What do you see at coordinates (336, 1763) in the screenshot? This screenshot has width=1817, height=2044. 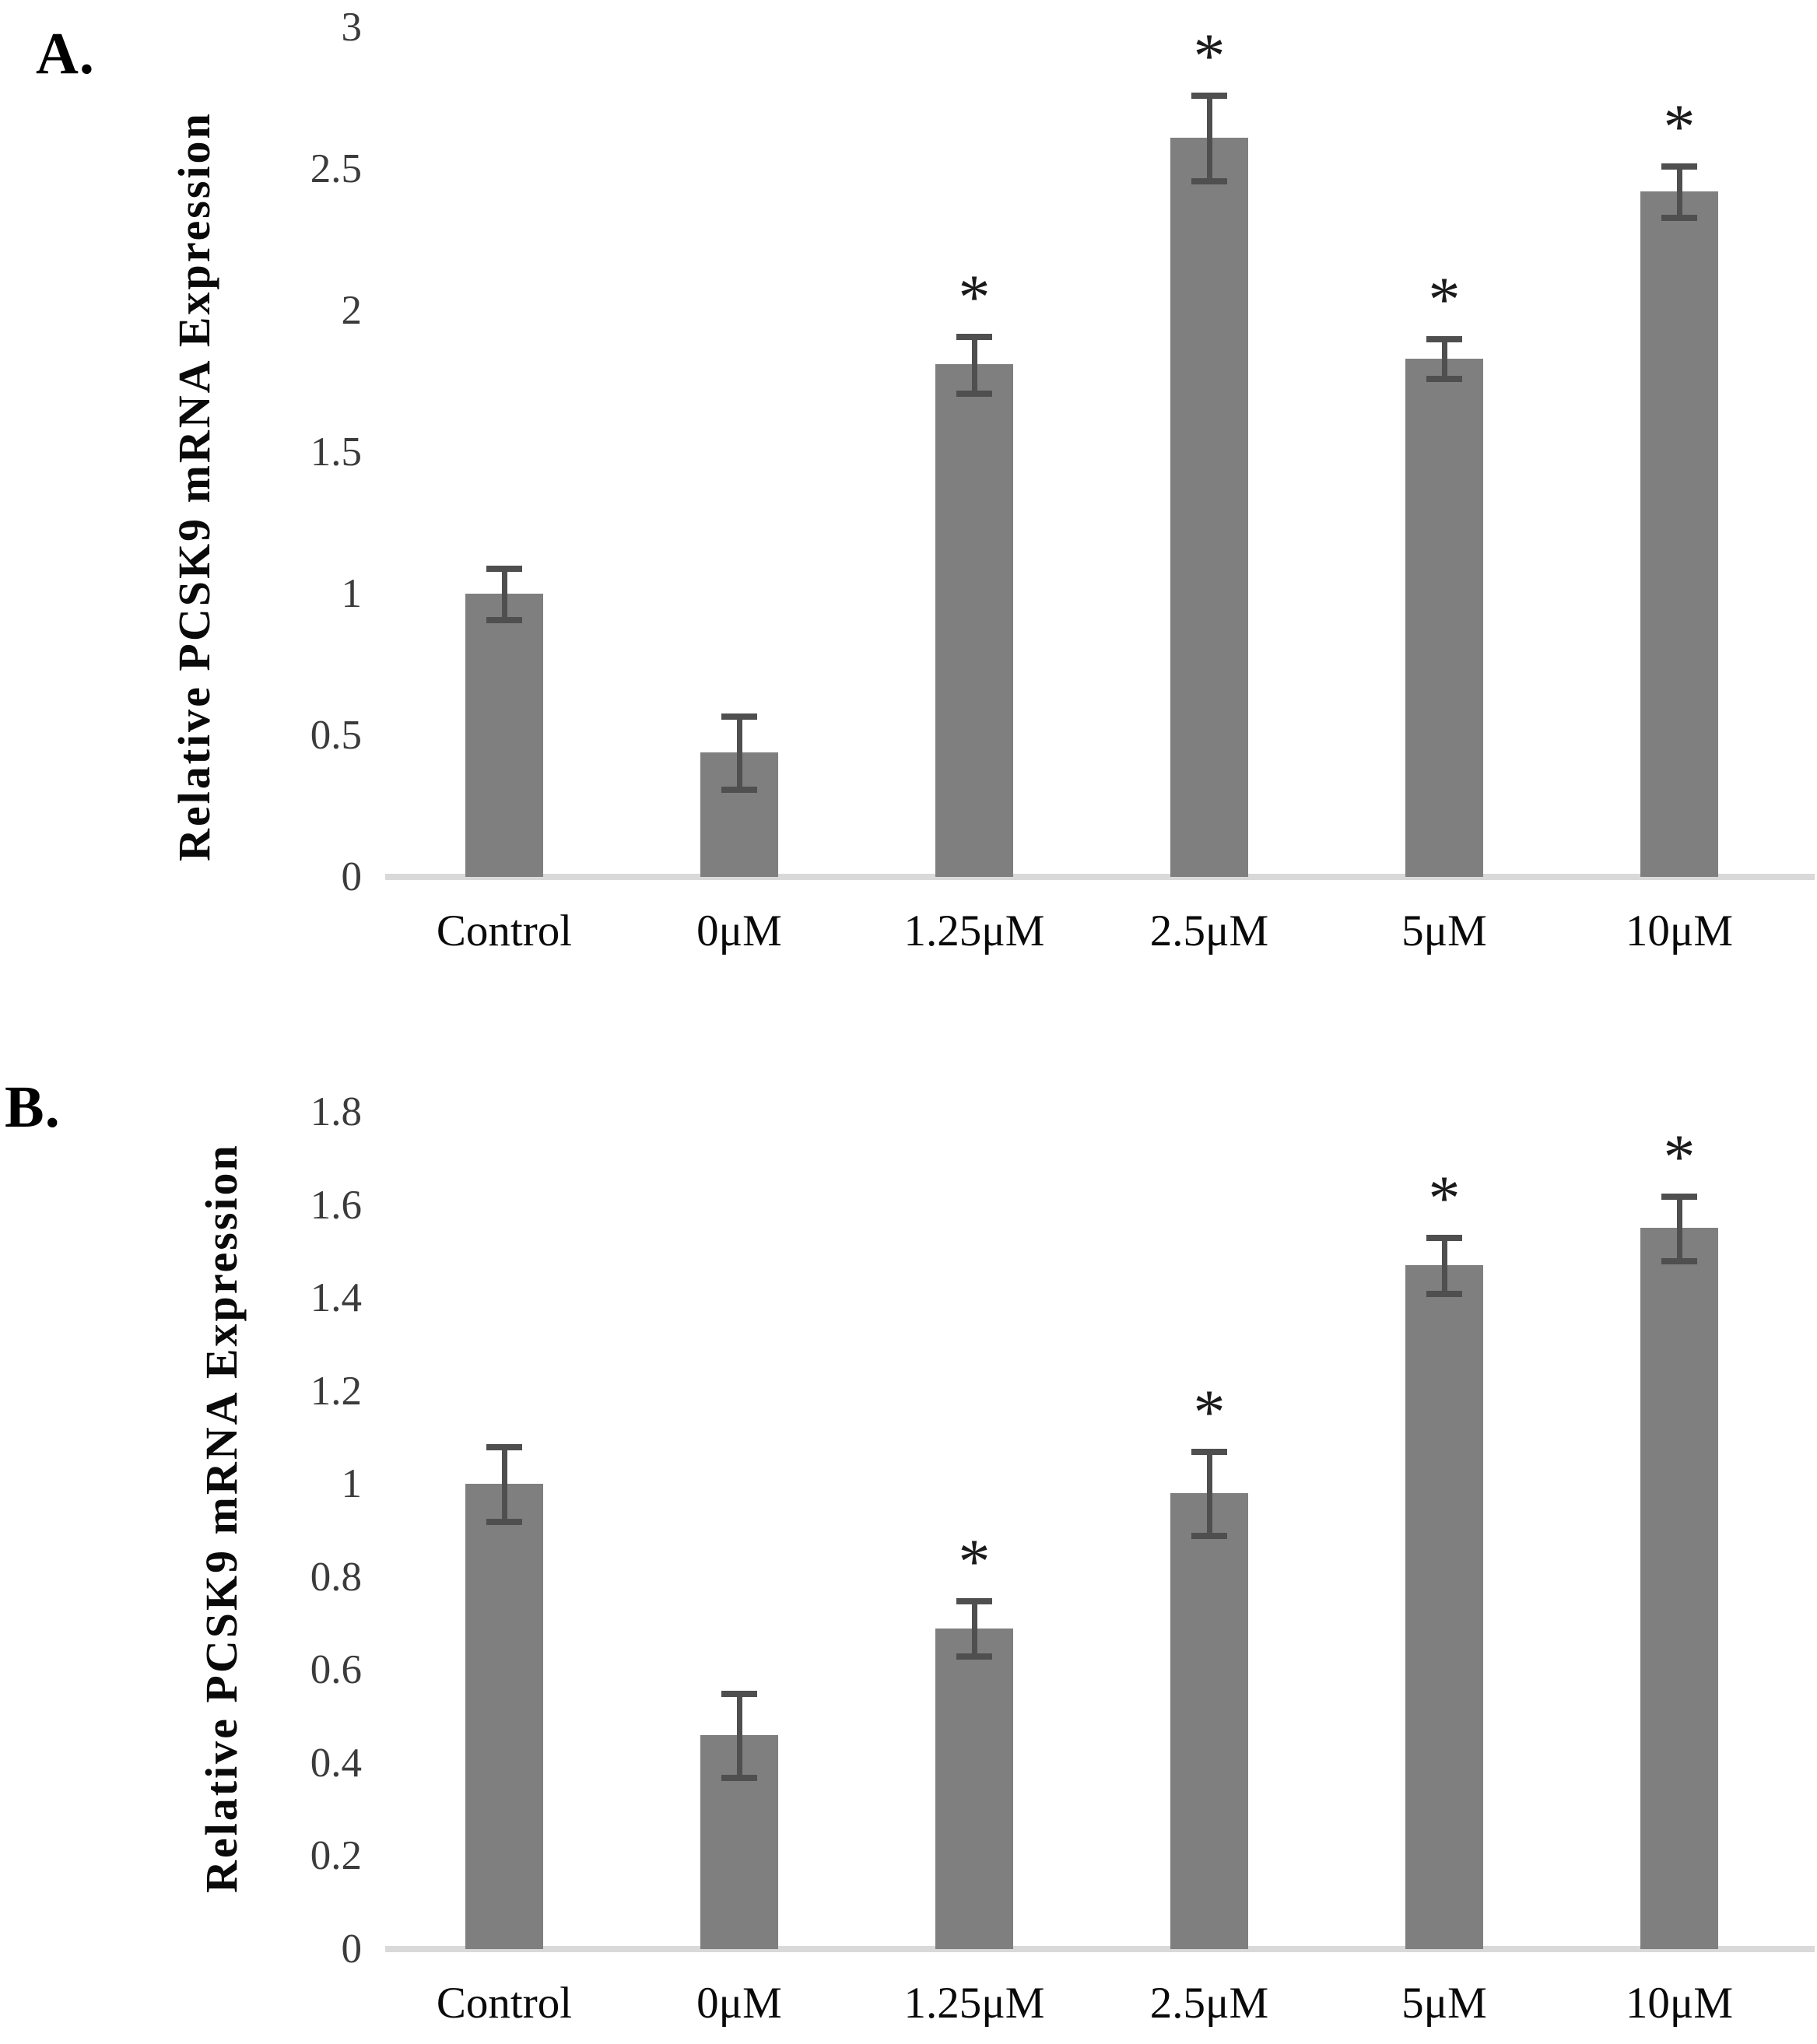 I see `y-tick-label: 0.4` at bounding box center [336, 1763].